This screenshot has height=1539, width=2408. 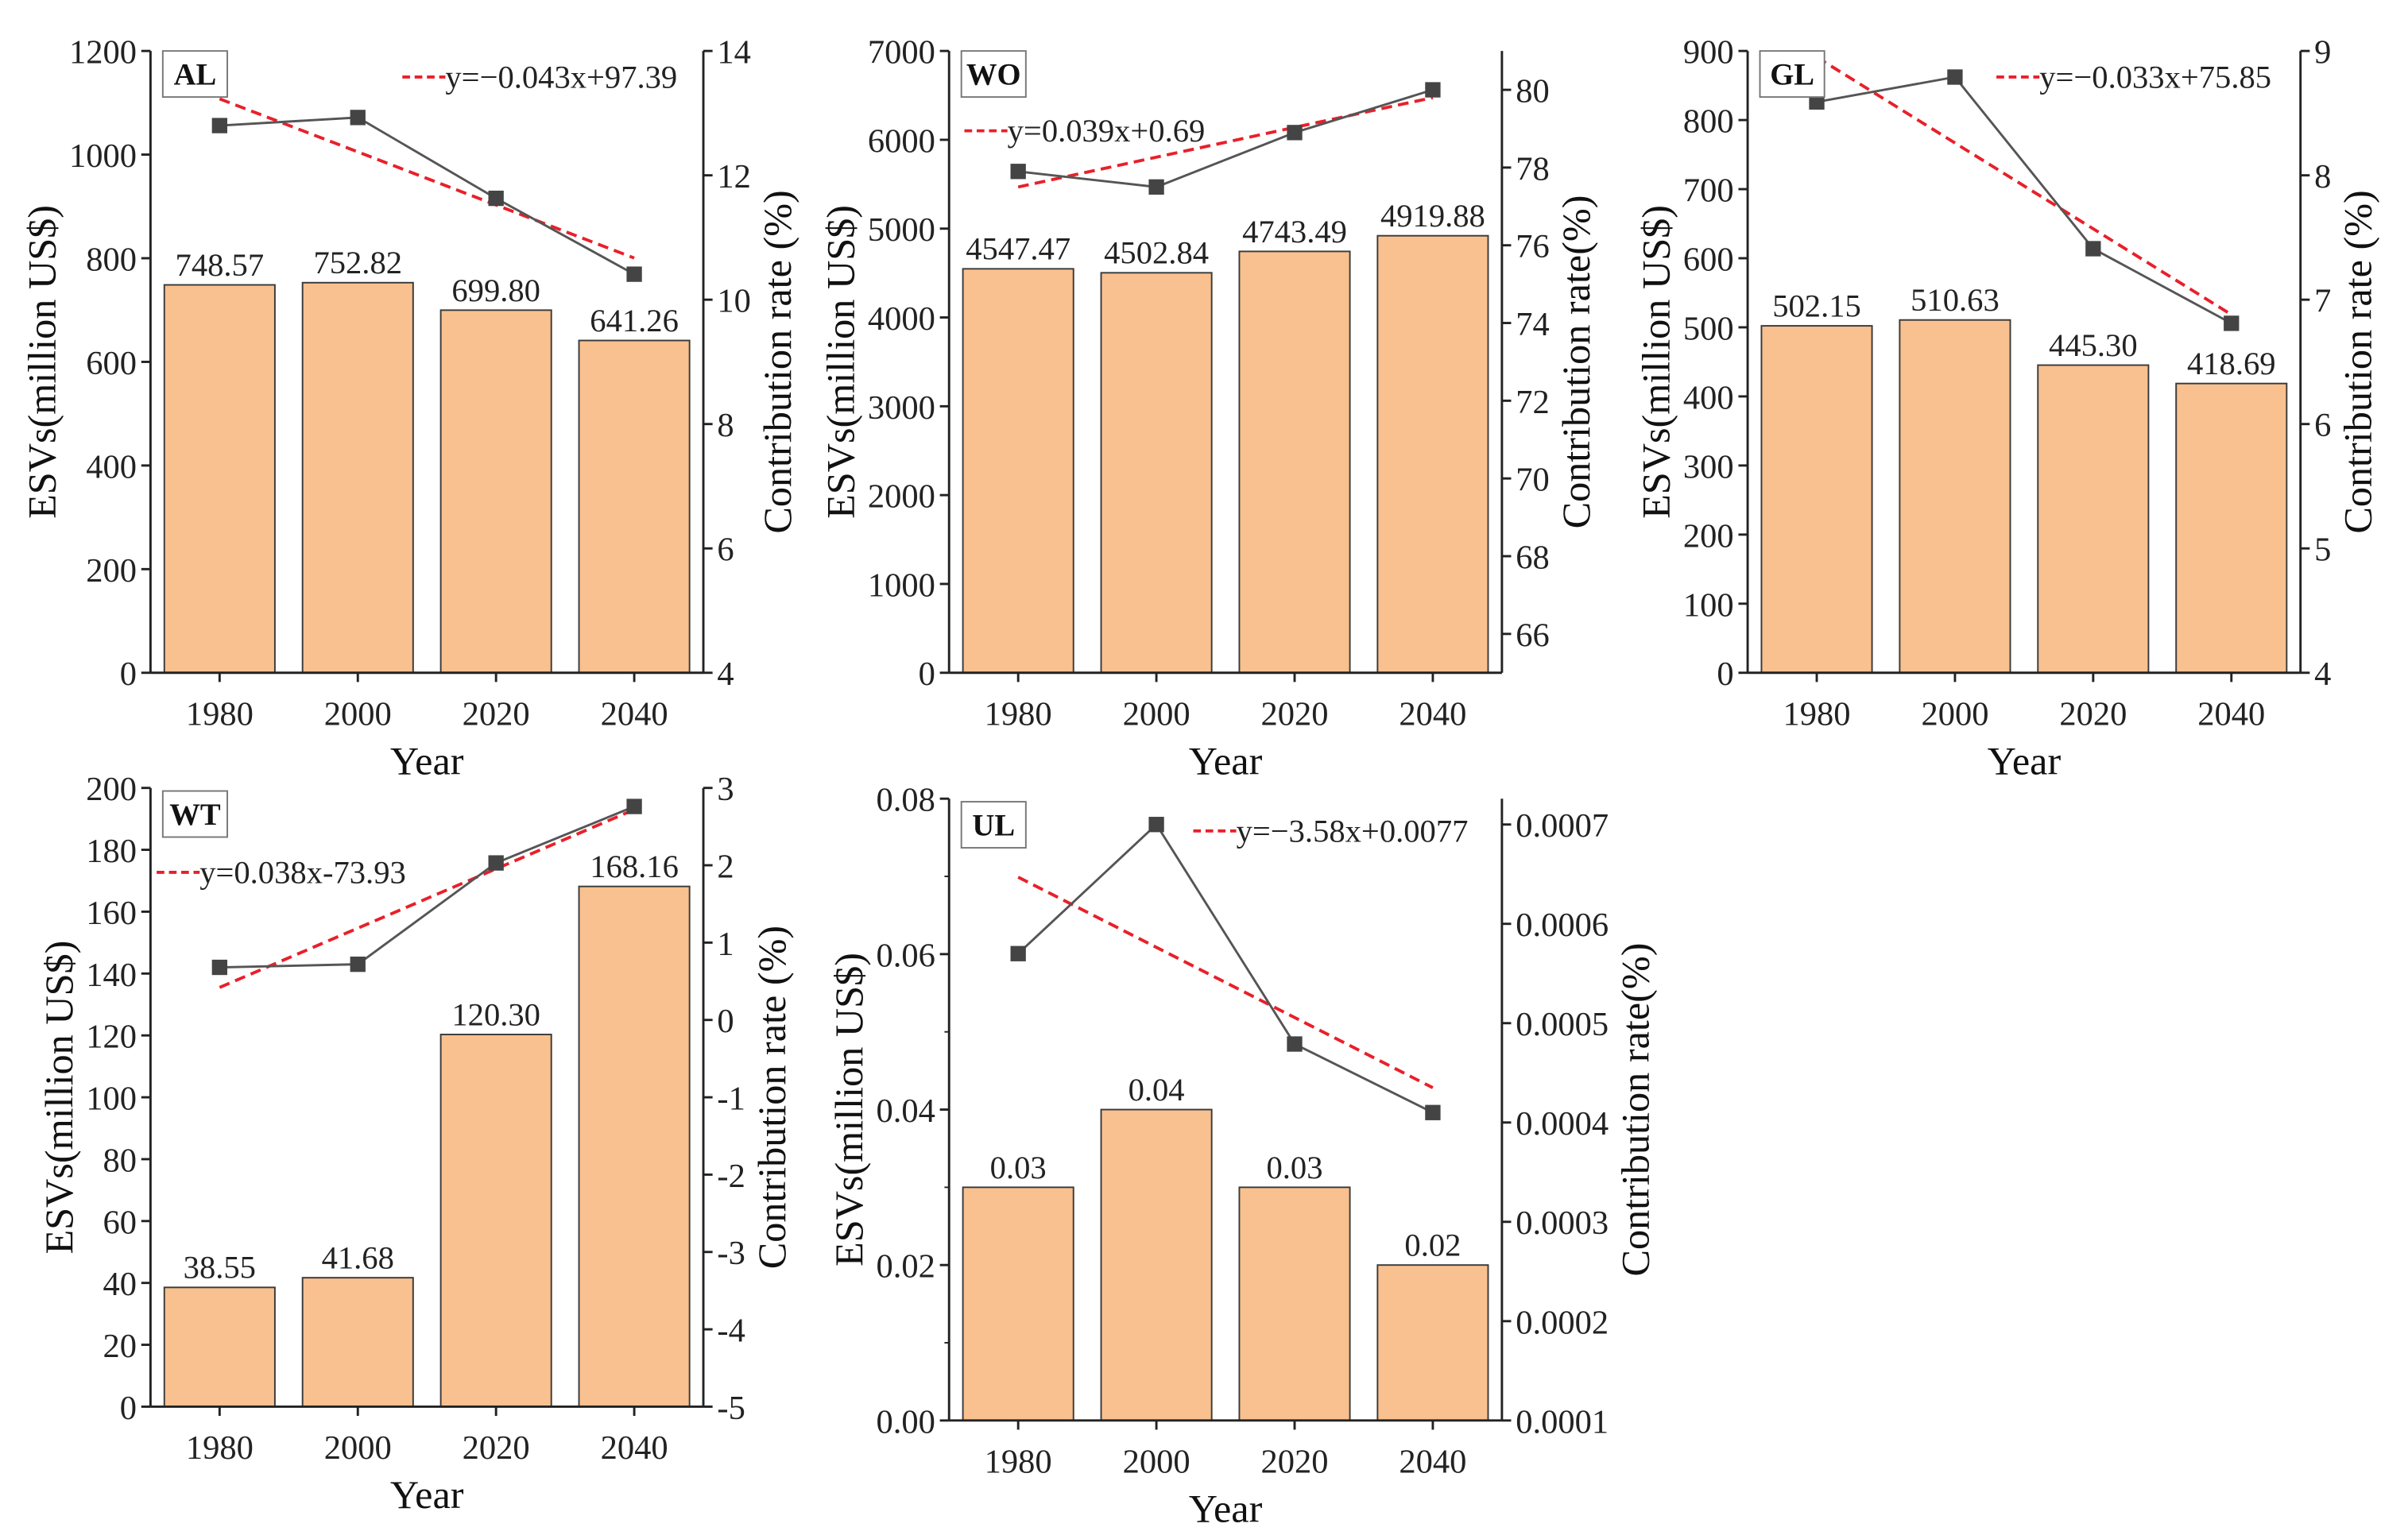 What do you see at coordinates (1432, 216) in the screenshot?
I see `bar-value-label: 4919.88` at bounding box center [1432, 216].